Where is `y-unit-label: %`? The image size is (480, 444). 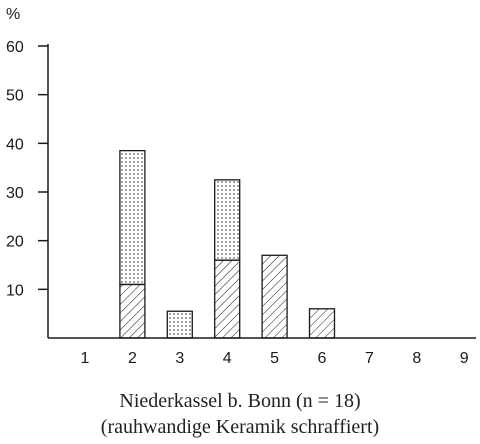
y-unit-label: % is located at coordinates (13, 14).